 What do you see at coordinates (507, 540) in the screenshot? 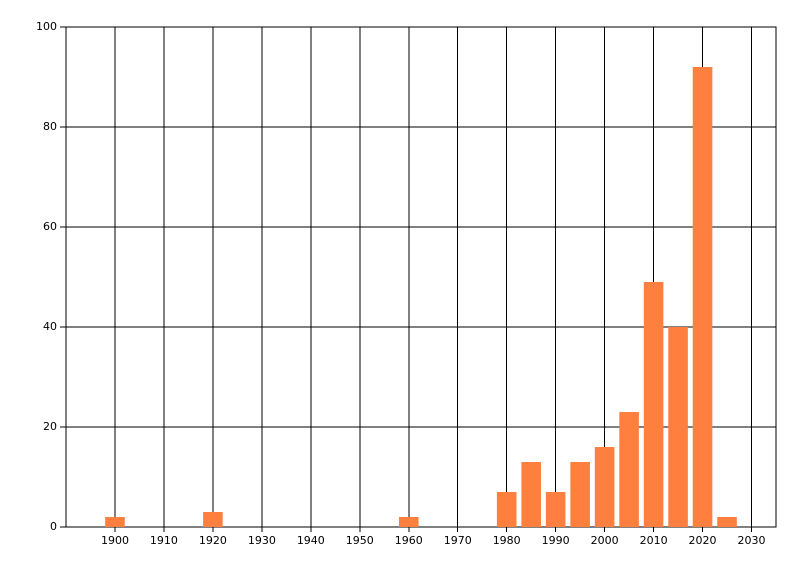
I see `x-tick-label: 1980` at bounding box center [507, 540].